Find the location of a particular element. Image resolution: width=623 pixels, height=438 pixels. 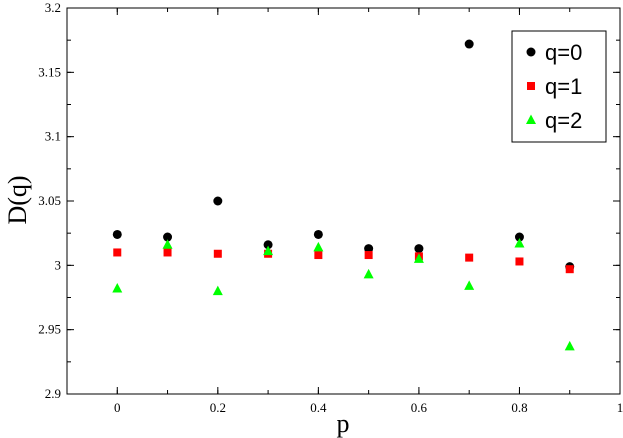

y-tick-label: 3 is located at coordinates (58, 264).